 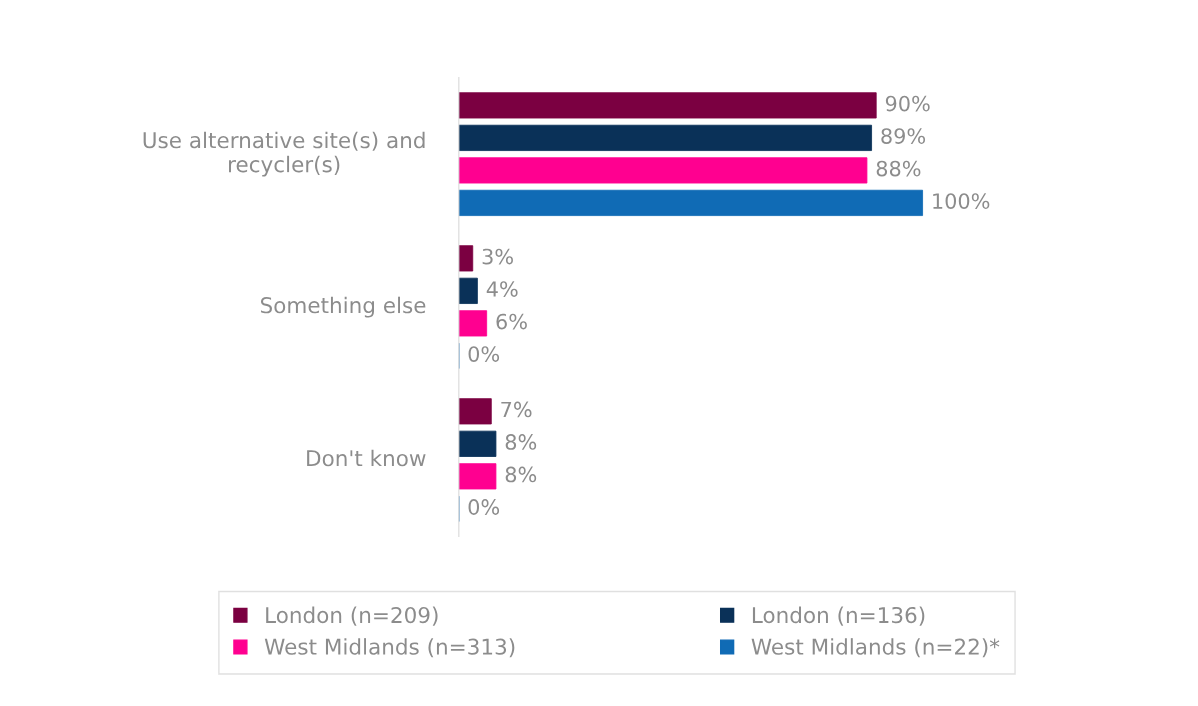 What do you see at coordinates (497, 256) in the screenshot?
I see `data-label: 3%` at bounding box center [497, 256].